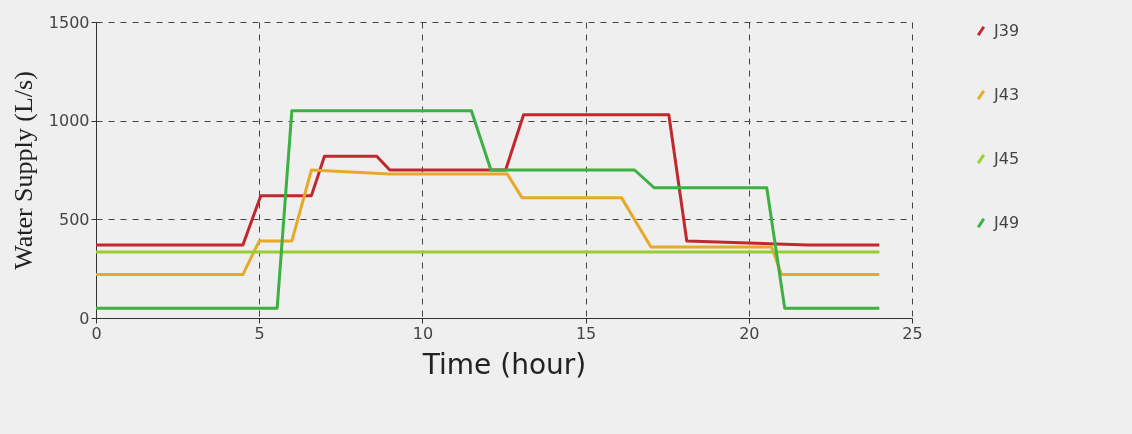 The image size is (1132, 434). Describe the element at coordinates (912, 333) in the screenshot. I see `x-tick-label: 25` at that location.